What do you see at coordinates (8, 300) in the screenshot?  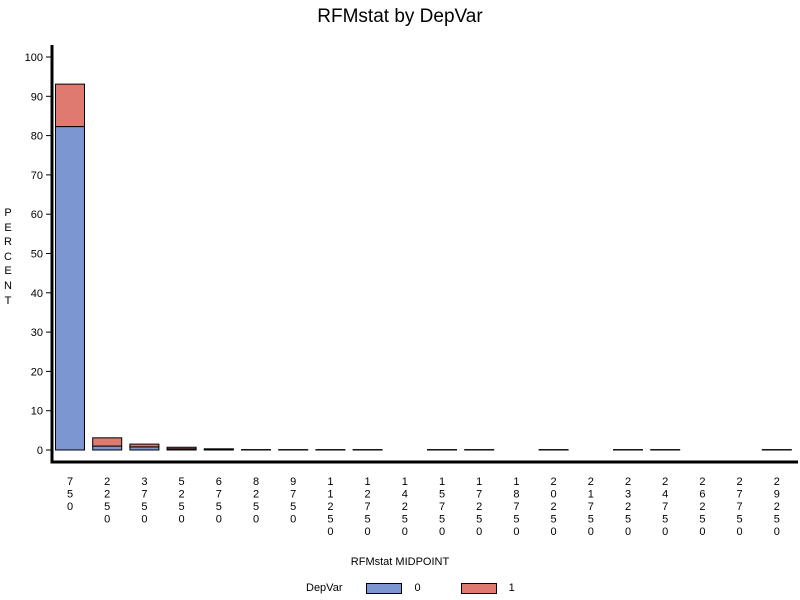 I see `y-label-letter: T` at bounding box center [8, 300].